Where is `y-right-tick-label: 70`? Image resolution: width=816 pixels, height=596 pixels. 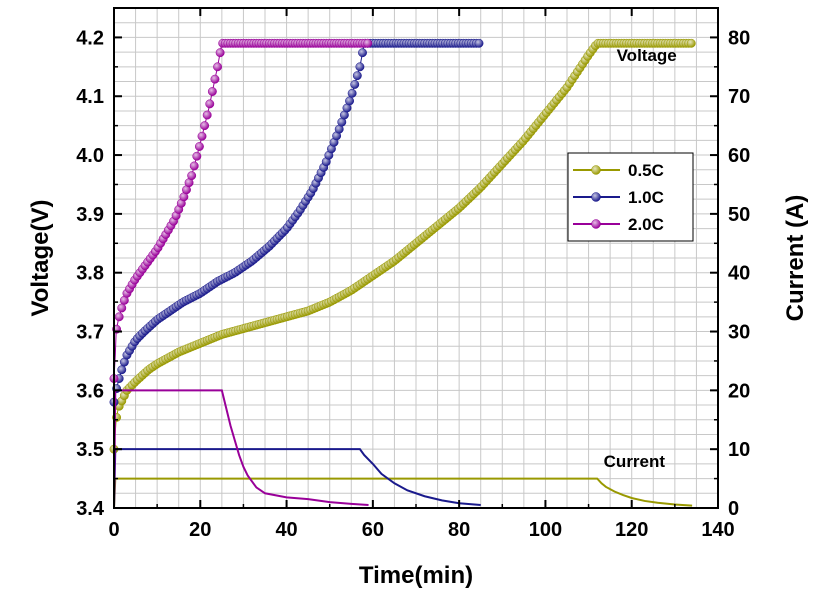
y-right-tick-label: 70 is located at coordinates (739, 97).